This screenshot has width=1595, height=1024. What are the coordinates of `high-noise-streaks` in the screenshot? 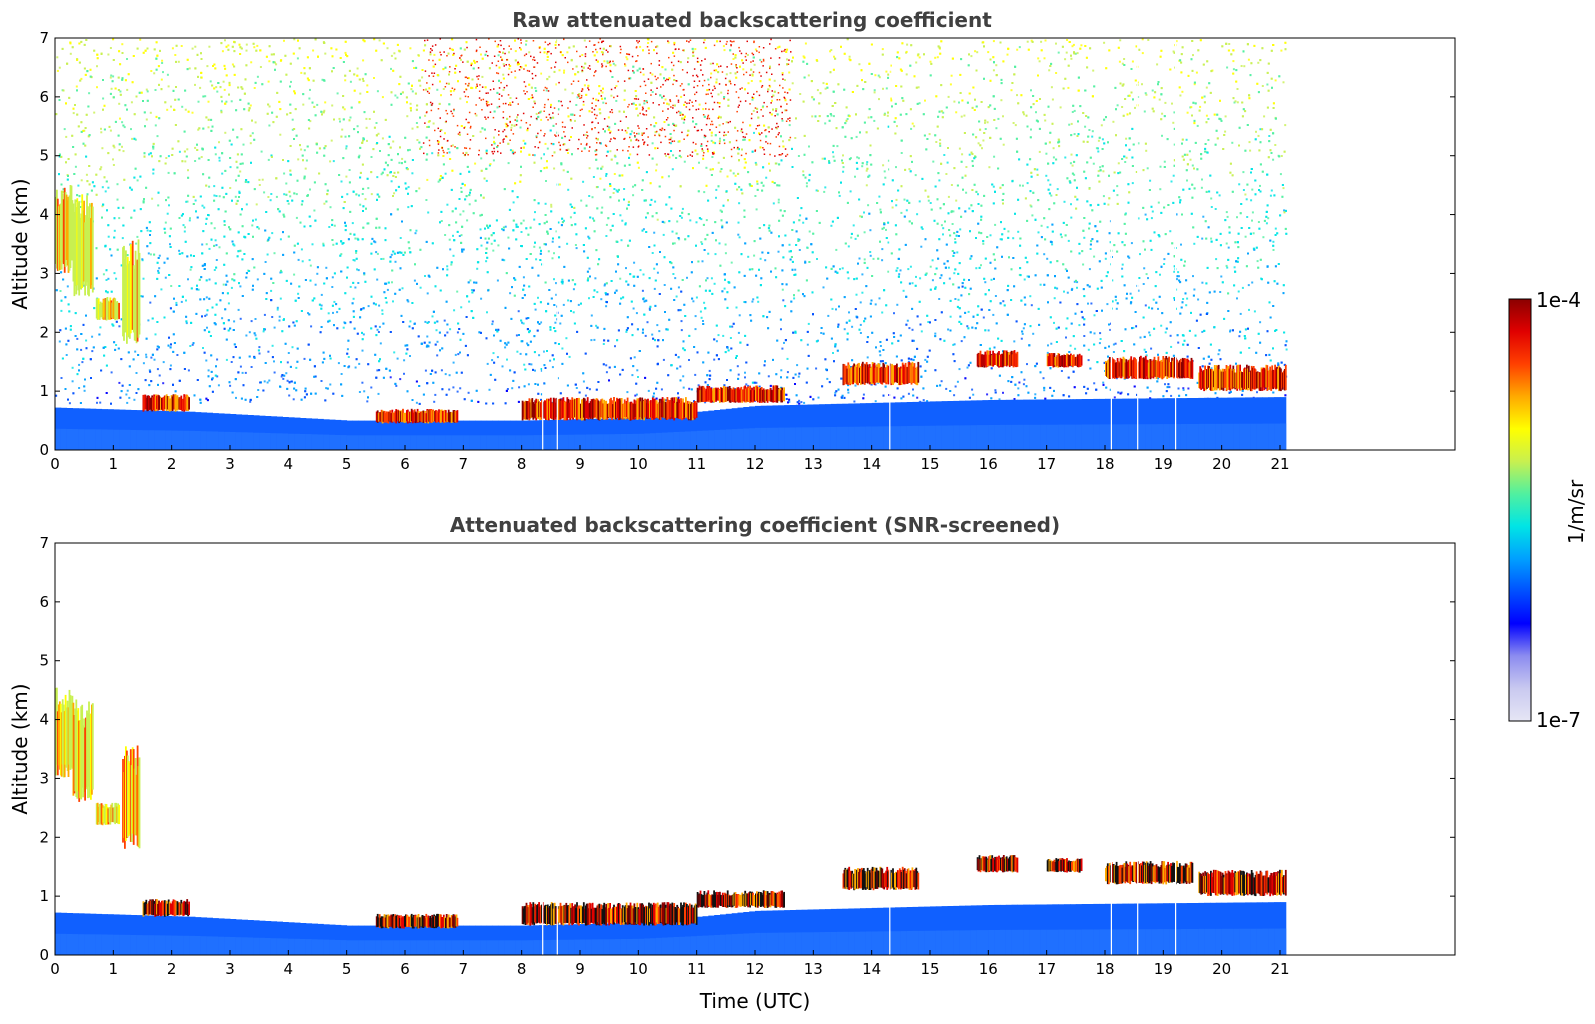 It's located at (607, 98).